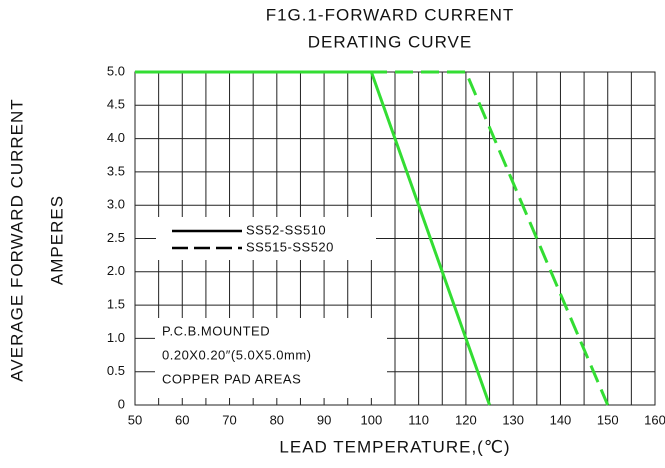  What do you see at coordinates (394, 446) in the screenshot?
I see `x-axis-label: LEAD TEMPERATURE,(℃)` at bounding box center [394, 446].